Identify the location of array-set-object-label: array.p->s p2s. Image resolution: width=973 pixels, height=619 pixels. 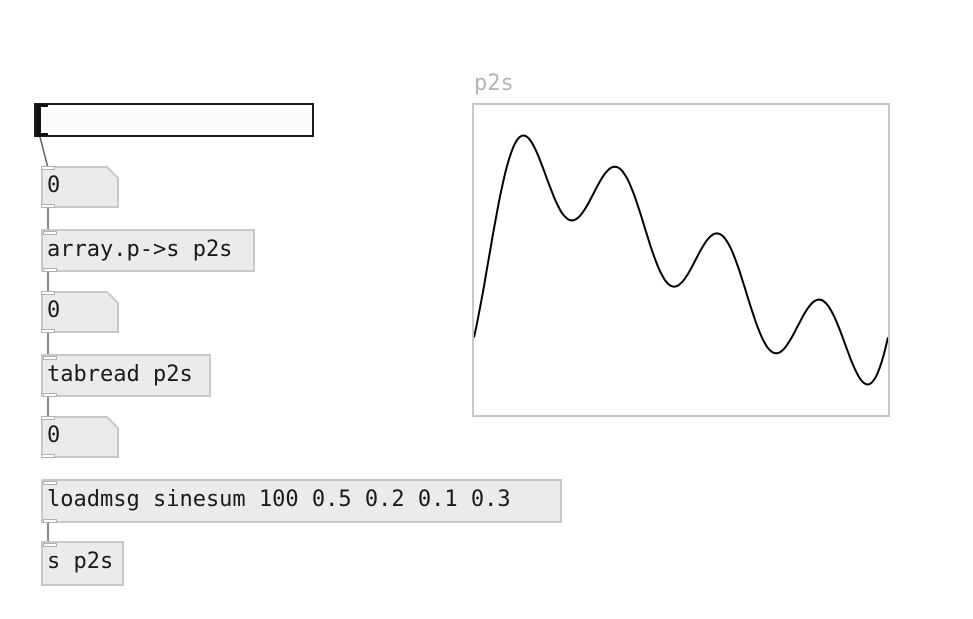
(140, 249).